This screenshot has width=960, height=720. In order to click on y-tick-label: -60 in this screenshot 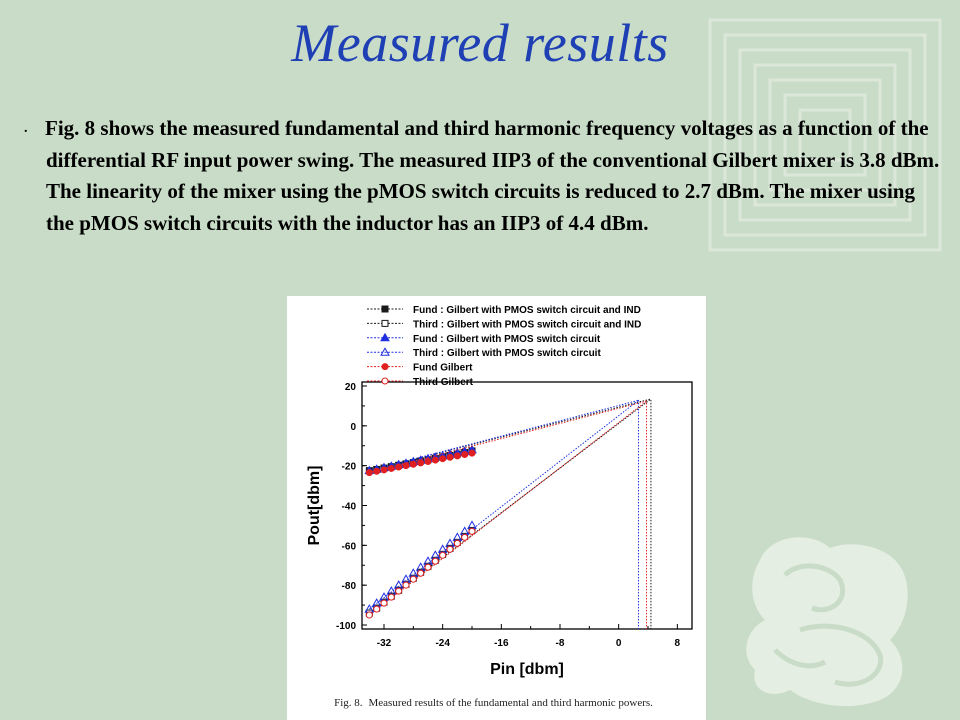, I will do `click(349, 546)`.